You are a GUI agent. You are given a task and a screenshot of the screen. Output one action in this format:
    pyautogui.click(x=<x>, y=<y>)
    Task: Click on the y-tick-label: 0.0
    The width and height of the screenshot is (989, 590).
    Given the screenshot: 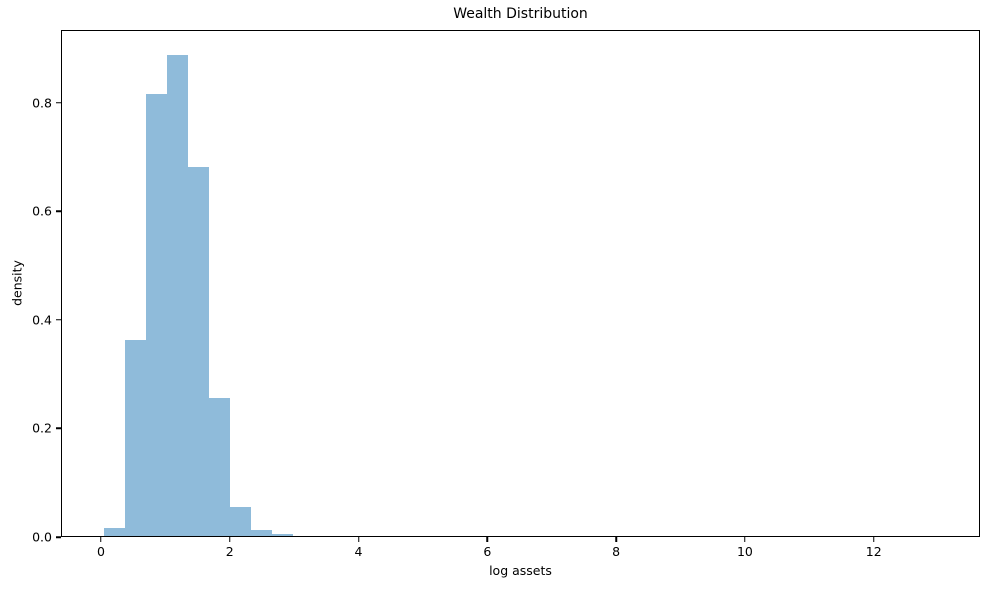 What is the action you would take?
    pyautogui.click(x=42, y=537)
    